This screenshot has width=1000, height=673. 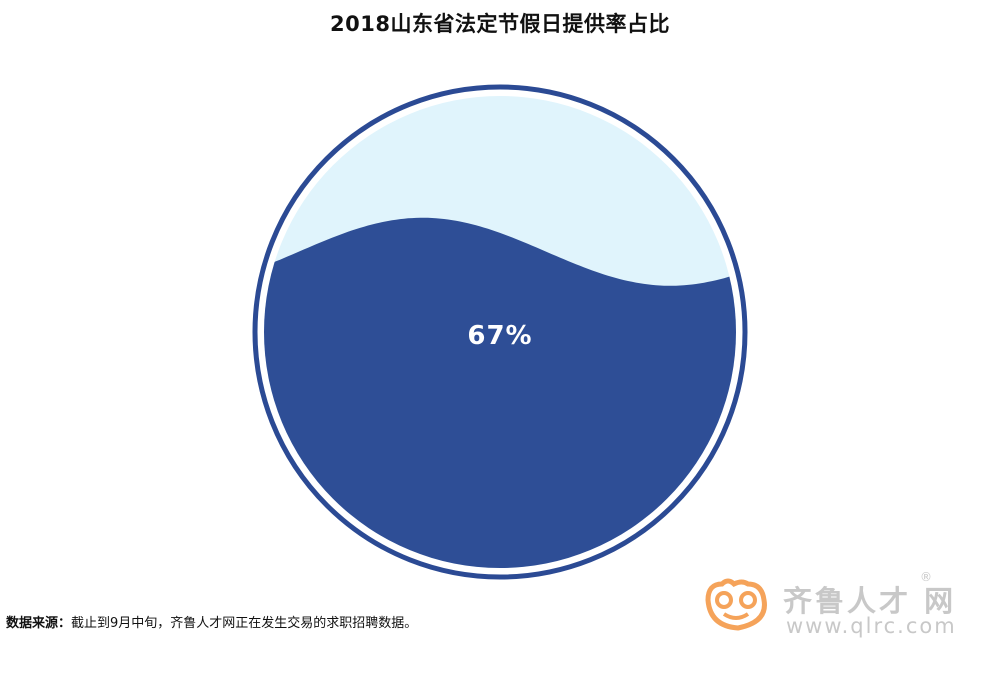 I want to click on frog-logo-icon, so click(x=736, y=604).